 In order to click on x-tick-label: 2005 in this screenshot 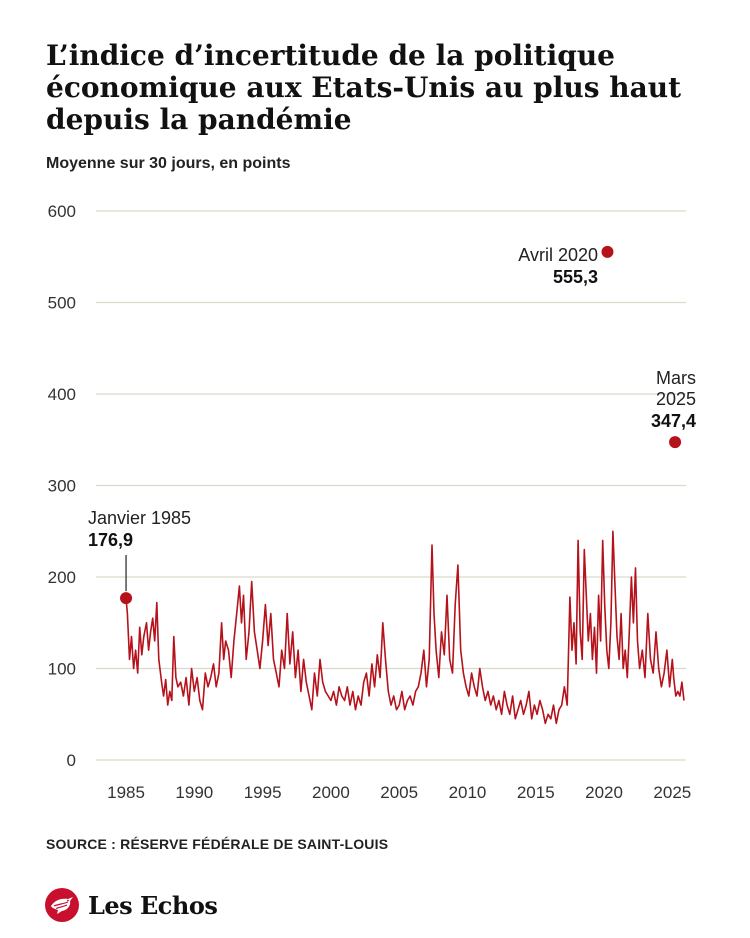, I will do `click(399, 792)`.